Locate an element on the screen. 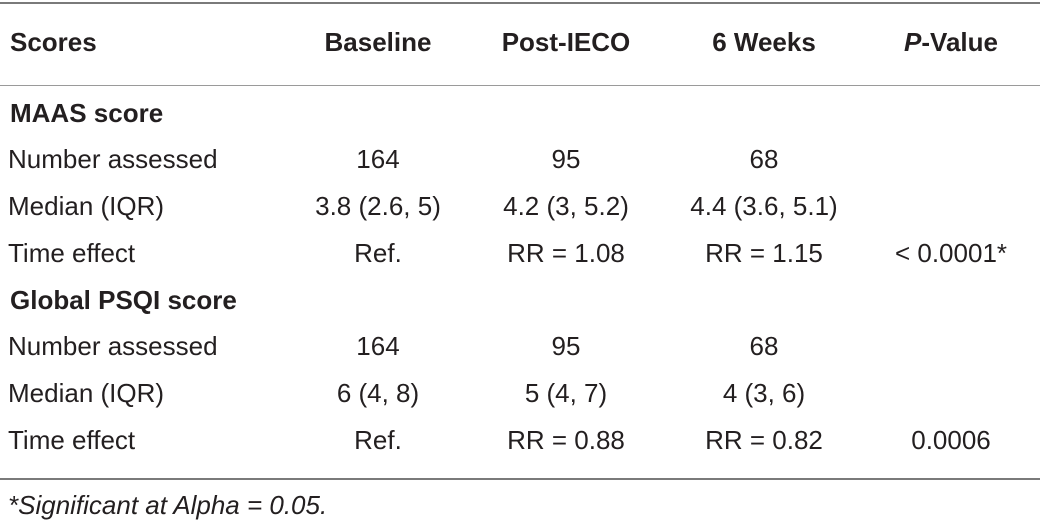  section-title-maas: MAAS score is located at coordinates (87, 112).